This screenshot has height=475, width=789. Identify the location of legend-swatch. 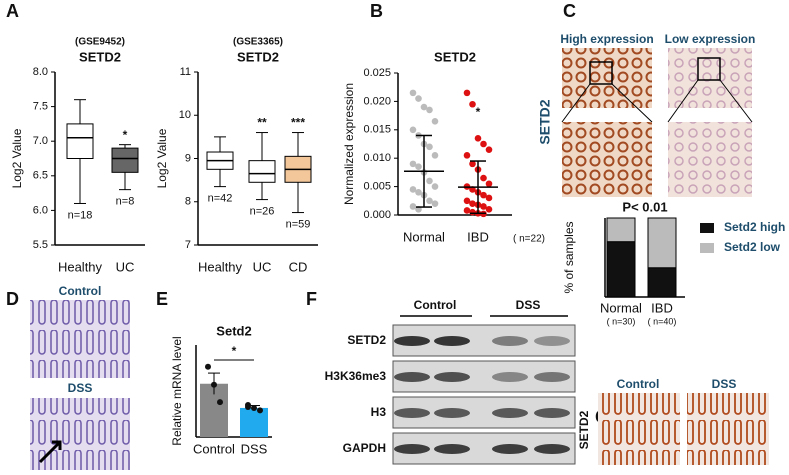
(707, 228).